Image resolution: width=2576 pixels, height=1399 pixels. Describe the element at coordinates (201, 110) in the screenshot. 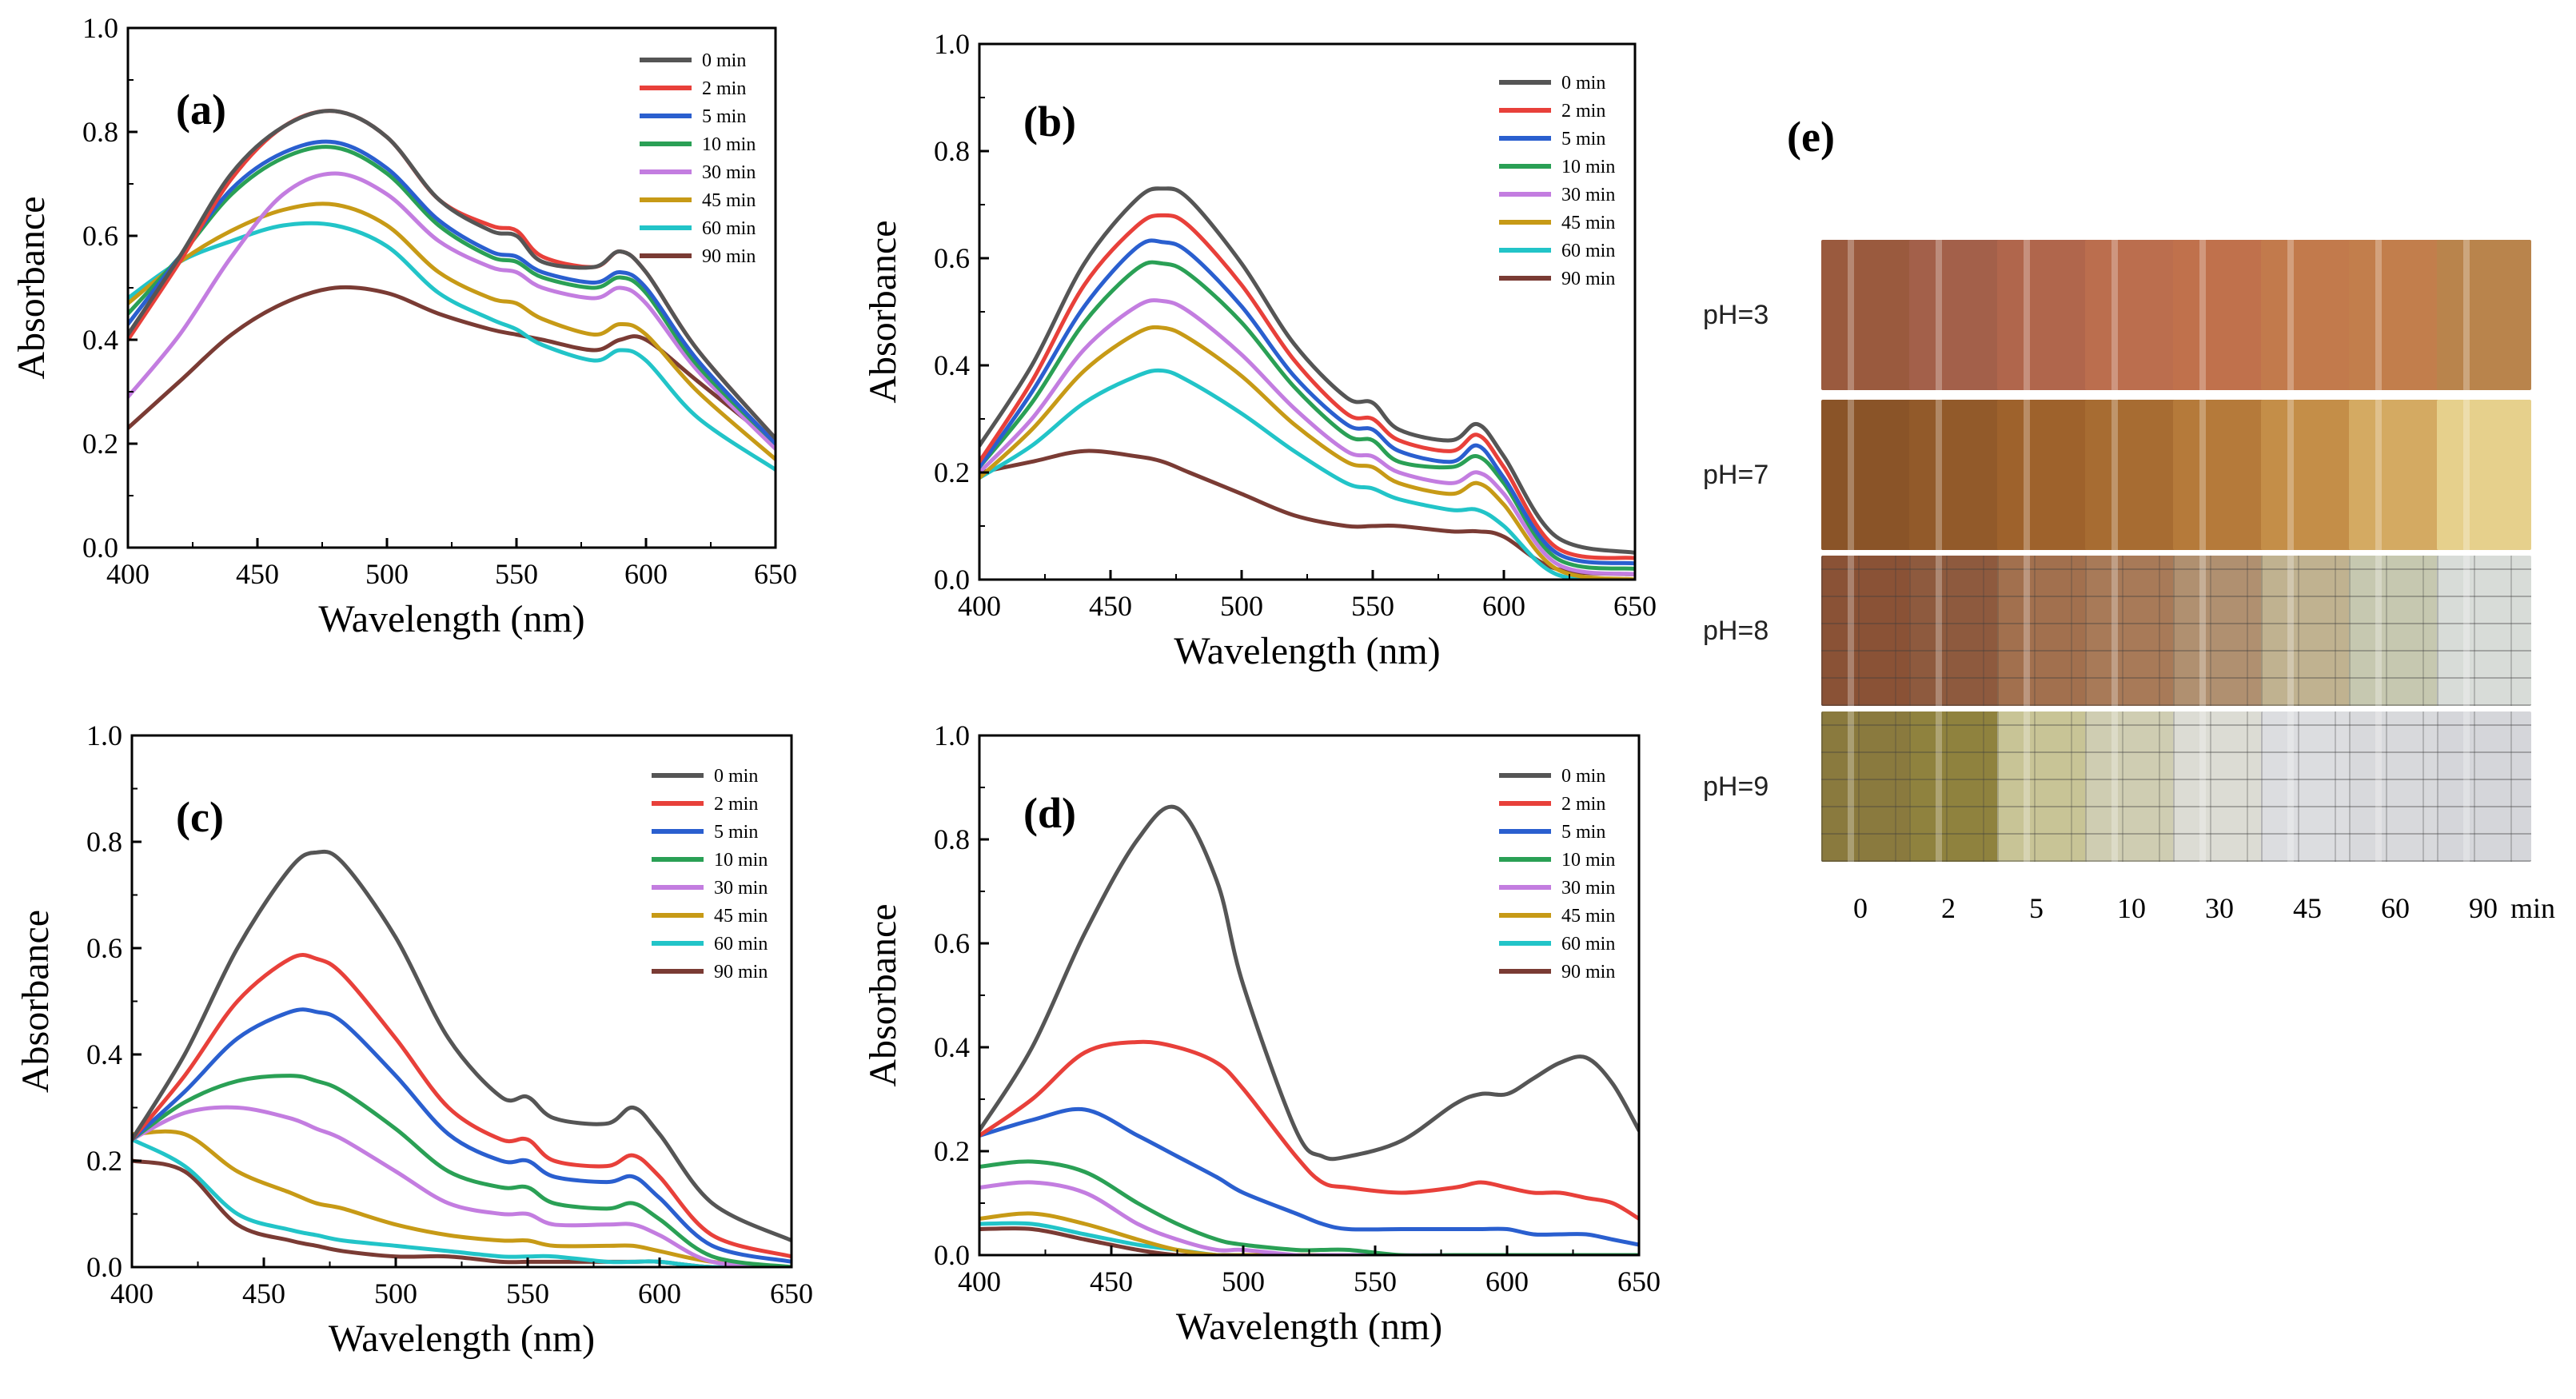

I see `panel-label: (a)` at that location.